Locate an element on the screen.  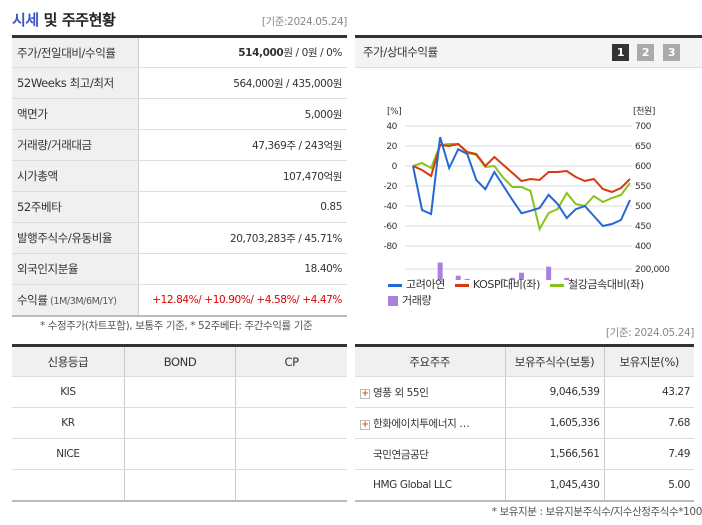
shares-cell: 1,045,430 is located at coordinates (554, 485).